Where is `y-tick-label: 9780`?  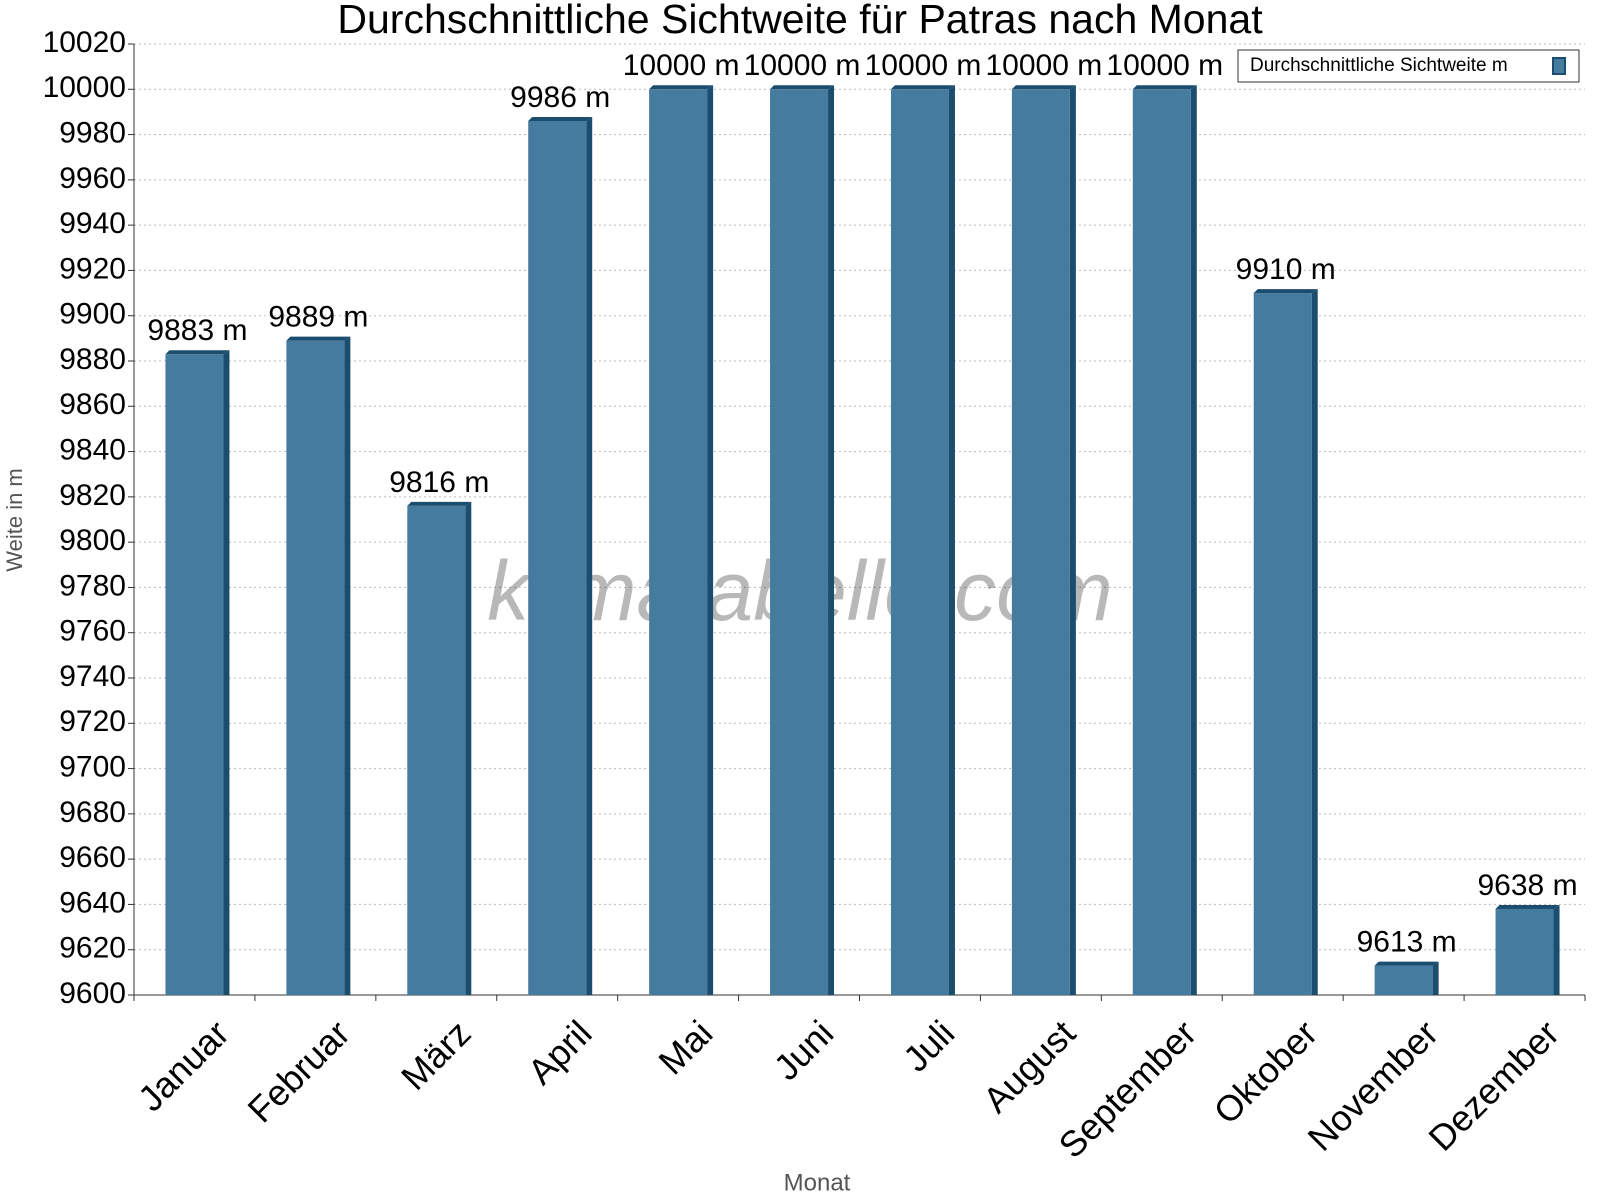
y-tick-label: 9780 is located at coordinates (92, 585).